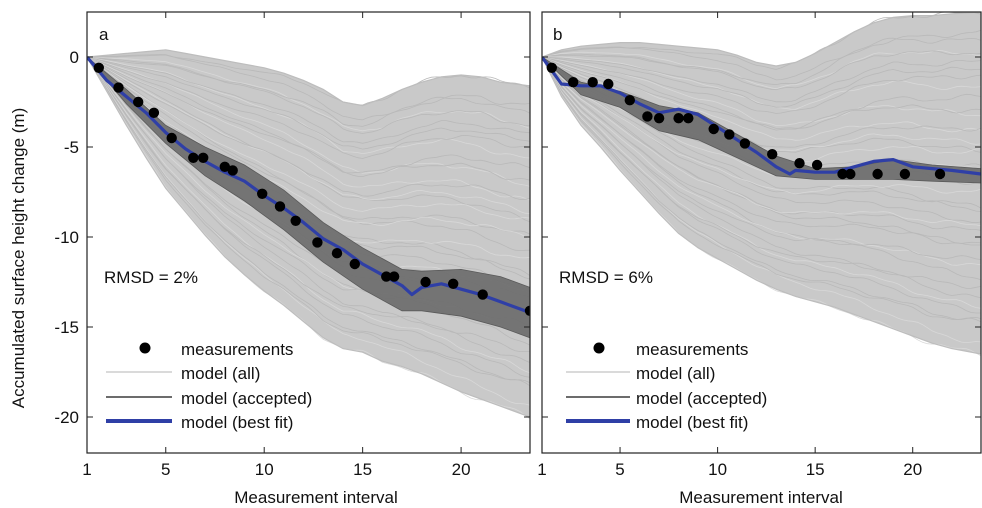 Image resolution: width=982 pixels, height=508 pixels. What do you see at coordinates (145, 348) in the screenshot?
I see `legend-measurements-marker` at bounding box center [145, 348].